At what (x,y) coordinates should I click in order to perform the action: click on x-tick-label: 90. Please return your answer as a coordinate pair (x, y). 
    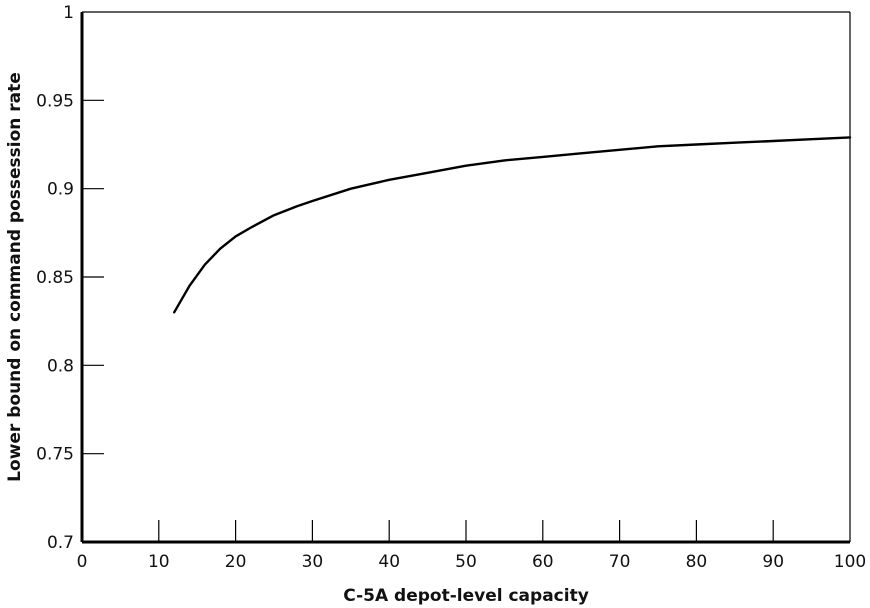
    Looking at the image, I should click on (773, 562).